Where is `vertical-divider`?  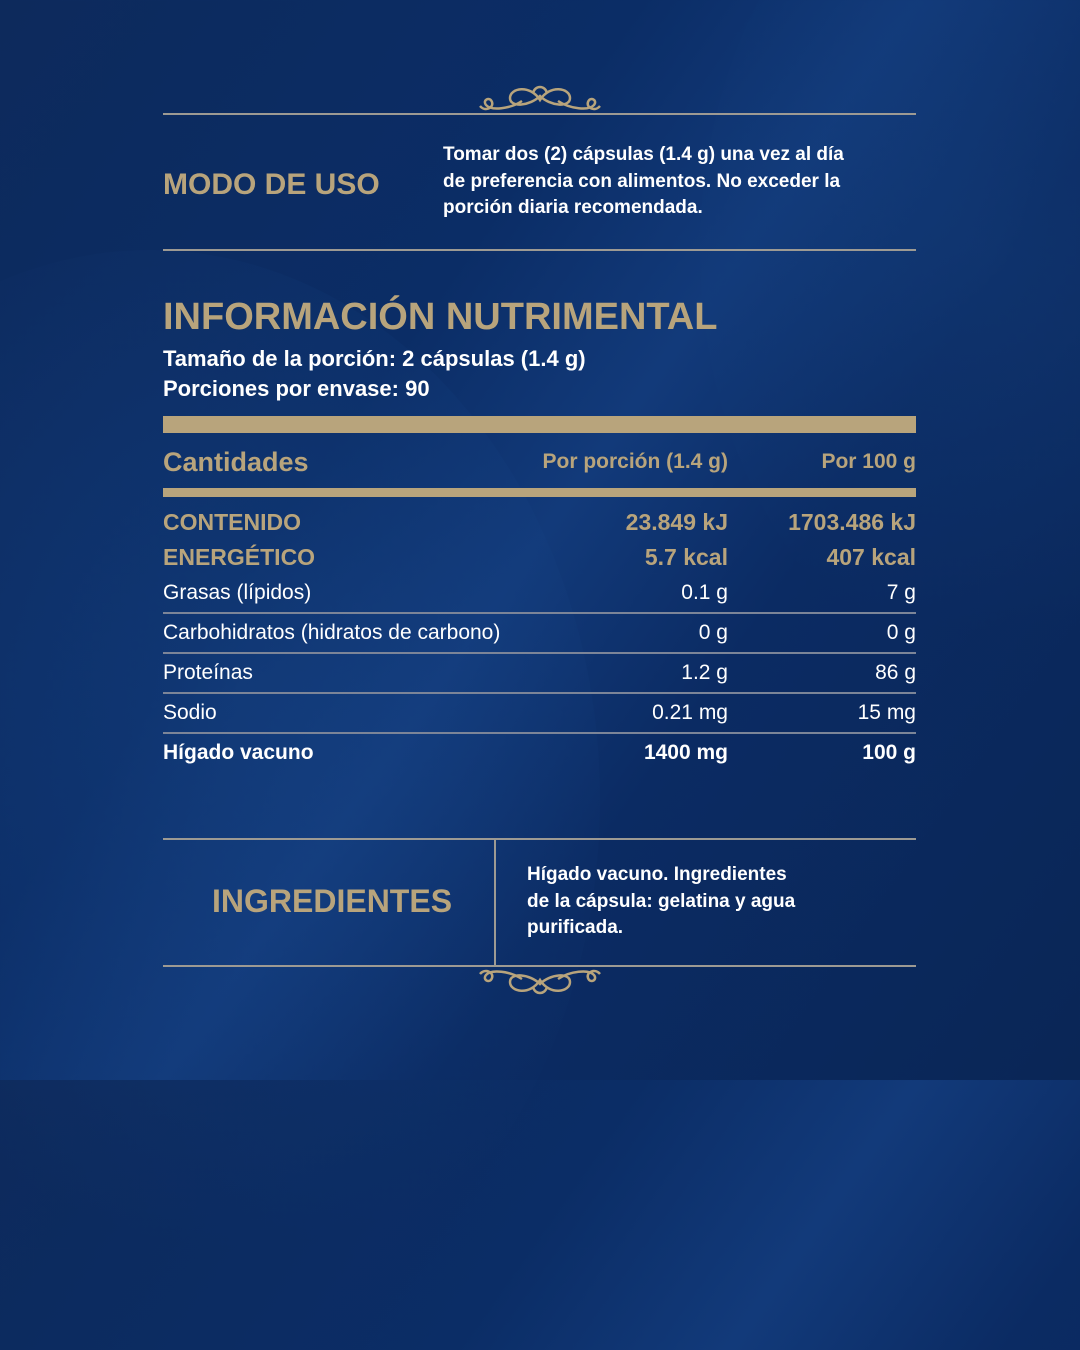 vertical-divider is located at coordinates (495, 902).